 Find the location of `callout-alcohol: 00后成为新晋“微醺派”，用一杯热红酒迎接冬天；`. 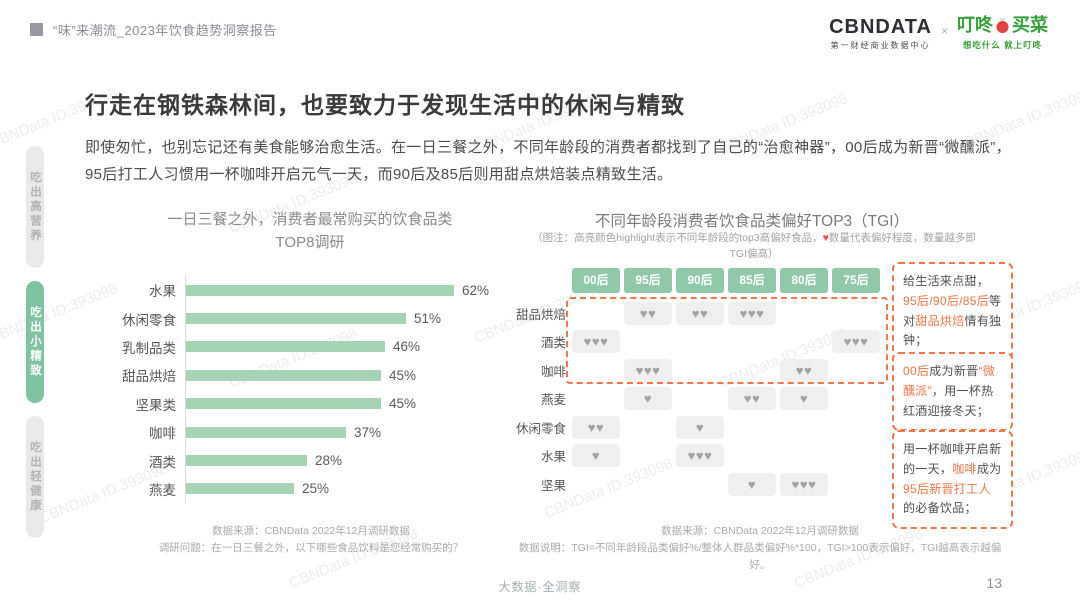

callout-alcohol: 00后成为新晋“微醺派”，用一杯热红酒迎接冬天； is located at coordinates (952, 392).